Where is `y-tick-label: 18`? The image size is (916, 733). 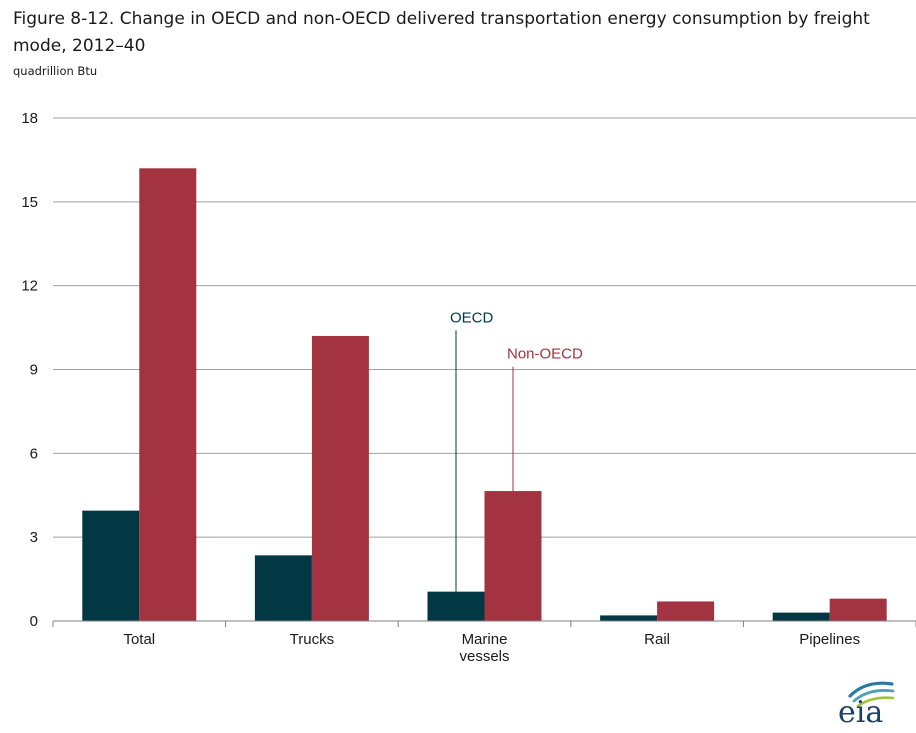 y-tick-label: 18 is located at coordinates (29, 118).